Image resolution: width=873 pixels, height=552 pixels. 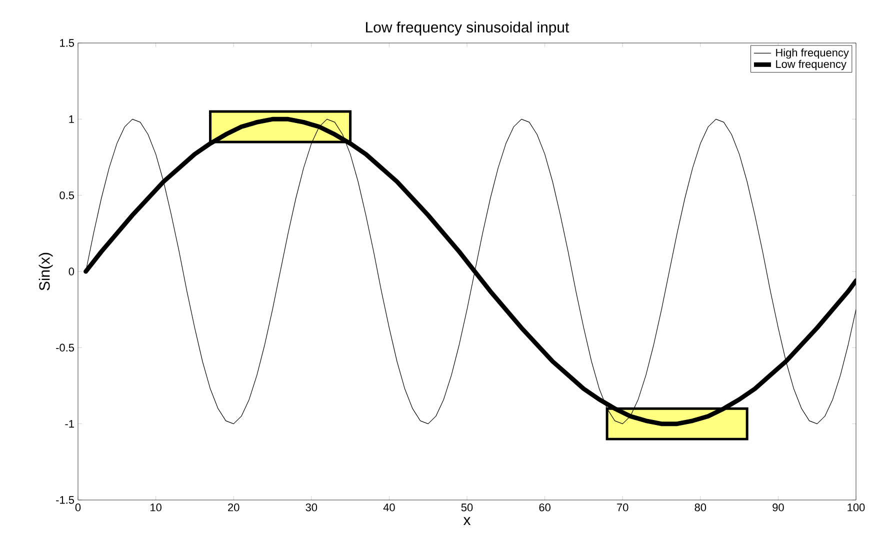 I want to click on x-tick-label: 50, so click(x=467, y=508).